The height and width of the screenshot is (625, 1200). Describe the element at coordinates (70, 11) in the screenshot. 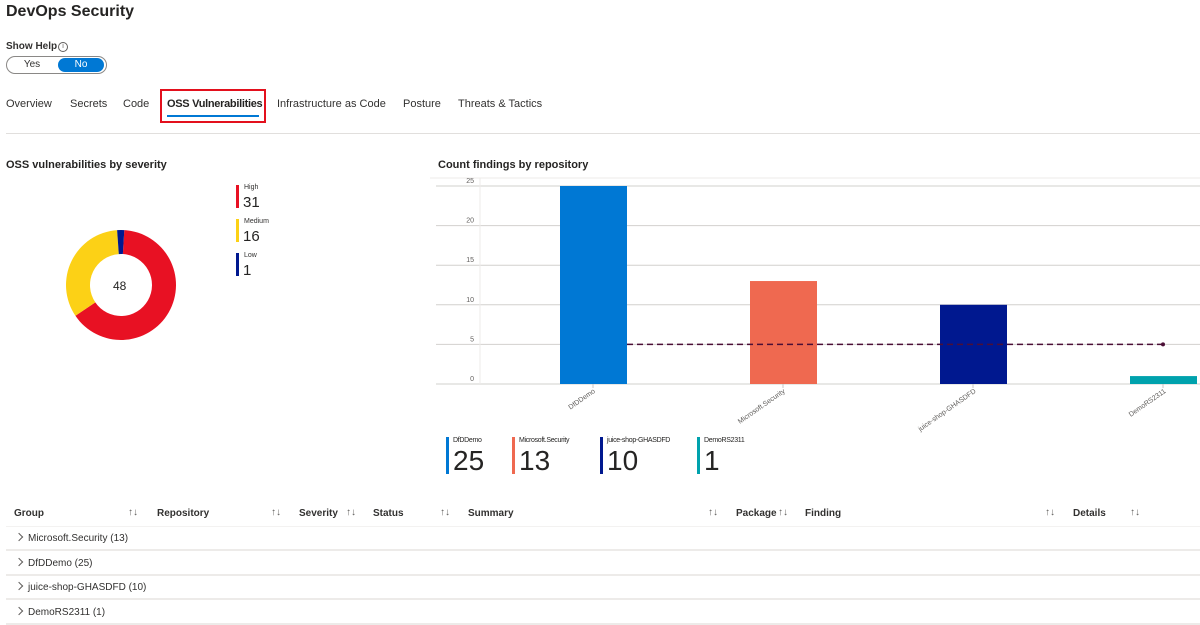

I see `page-title: DevOps Security` at that location.